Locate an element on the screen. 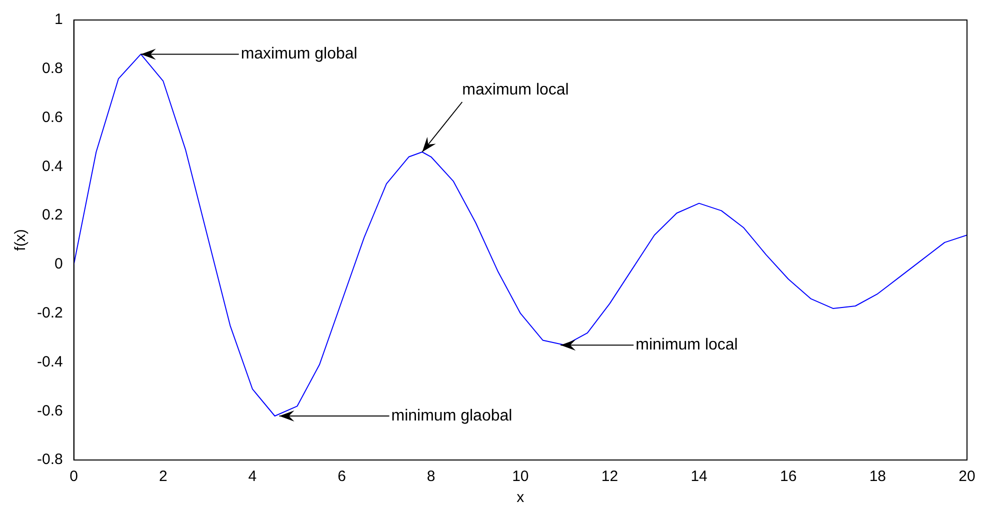 The image size is (987, 515). x-tick-label: 16 is located at coordinates (788, 477).